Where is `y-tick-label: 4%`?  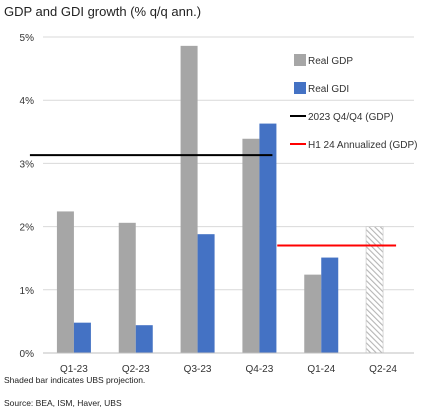 y-tick-label: 4% is located at coordinates (27, 101).